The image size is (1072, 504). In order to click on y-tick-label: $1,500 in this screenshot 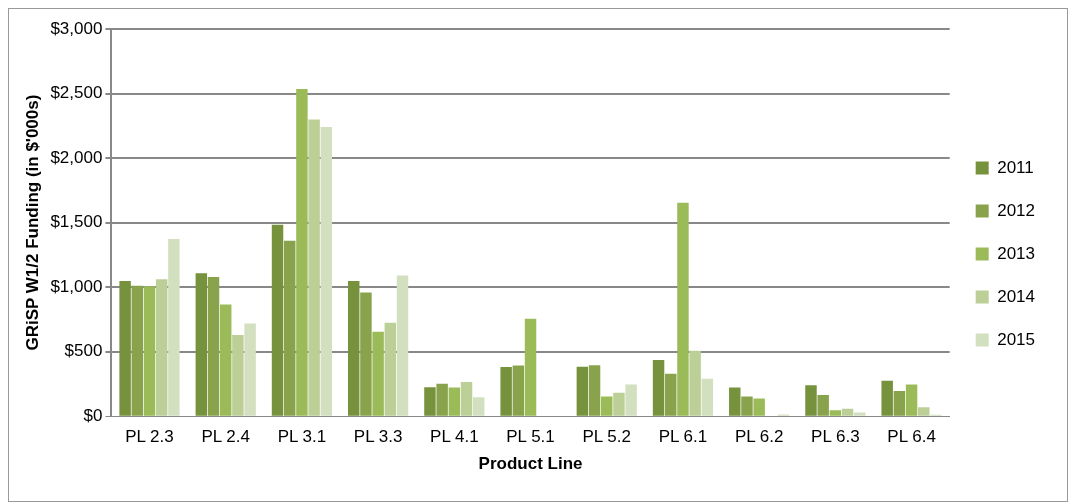, I will do `click(76, 222)`.